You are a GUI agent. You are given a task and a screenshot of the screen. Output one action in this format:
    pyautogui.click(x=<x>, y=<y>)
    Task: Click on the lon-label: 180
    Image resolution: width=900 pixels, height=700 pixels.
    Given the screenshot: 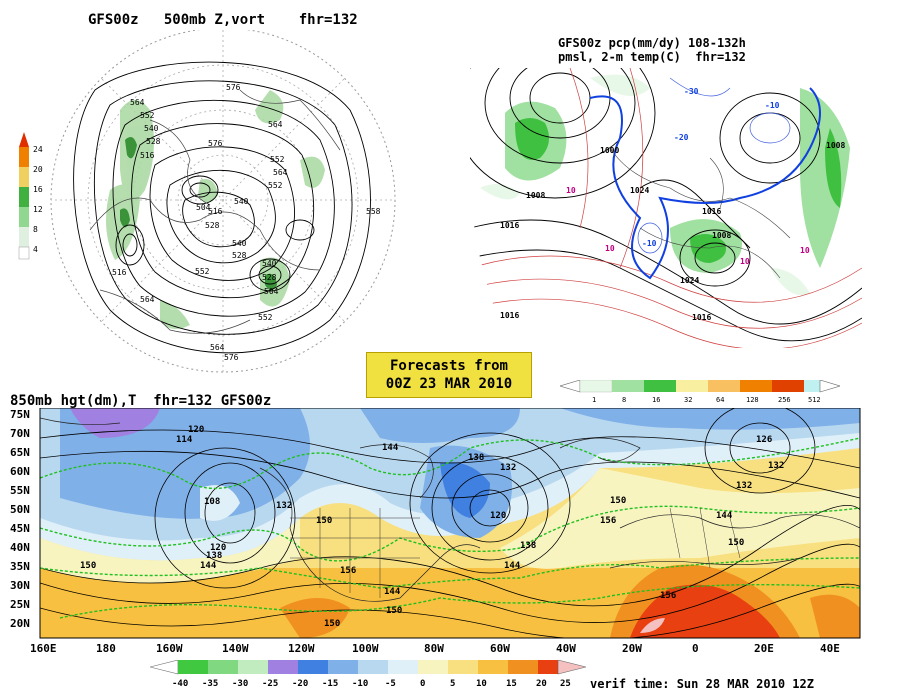 What is the action you would take?
    pyautogui.click(x=106, y=648)
    